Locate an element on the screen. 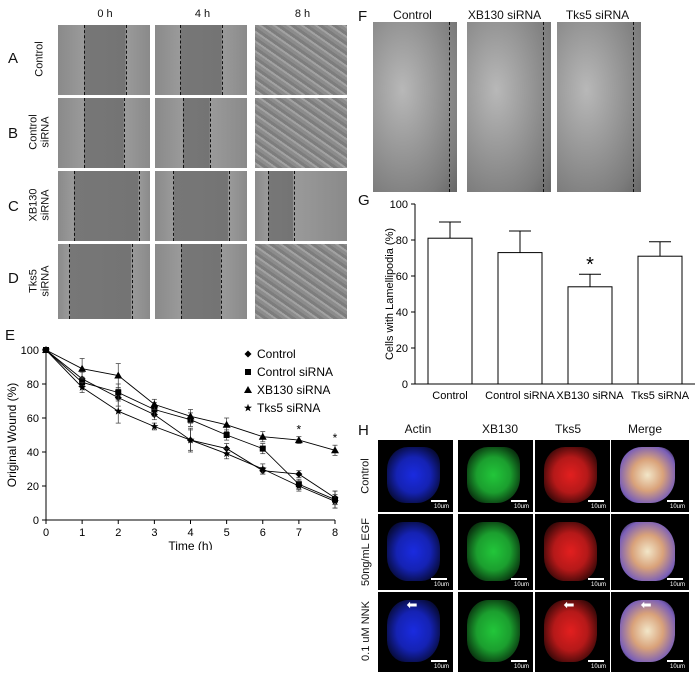 The image size is (700, 680). column-header-8h: 8 h is located at coordinates (302, 14).